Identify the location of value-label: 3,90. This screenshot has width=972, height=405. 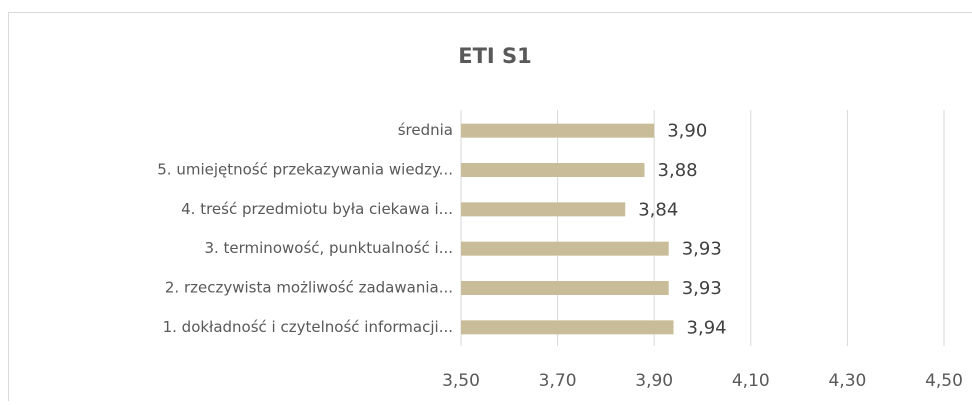
(687, 131).